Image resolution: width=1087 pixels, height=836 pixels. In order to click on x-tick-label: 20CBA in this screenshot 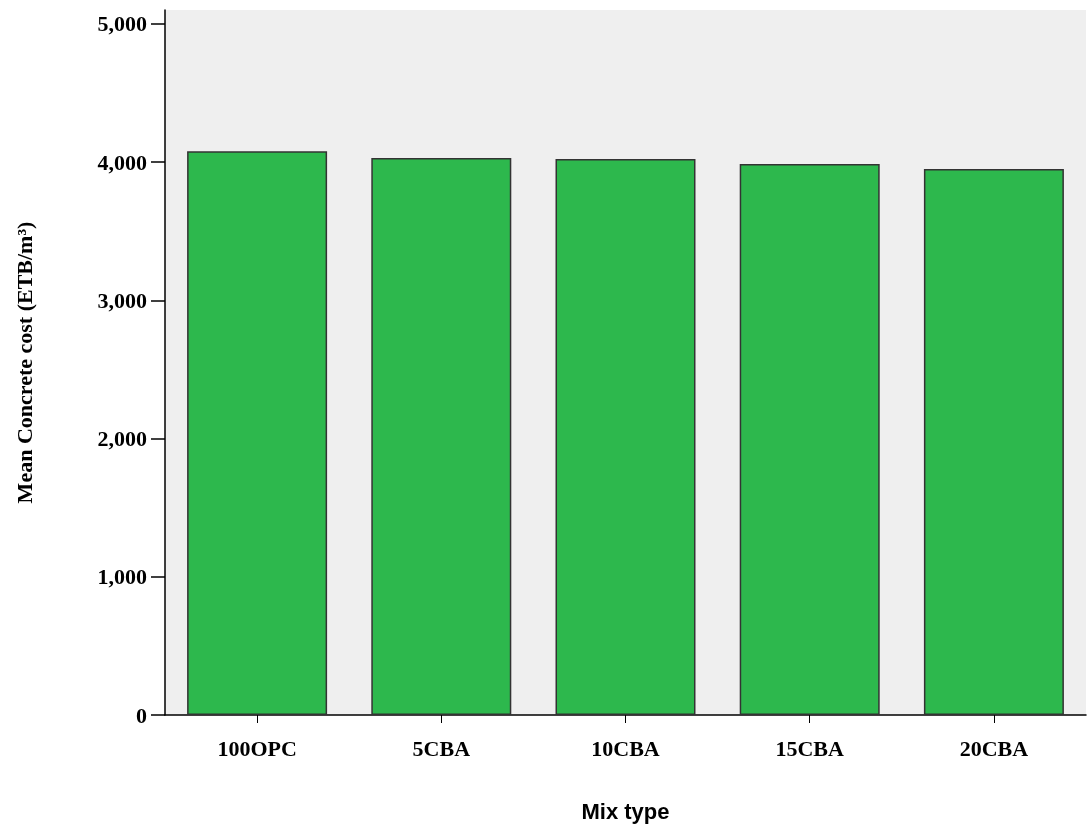, I will do `click(994, 748)`.